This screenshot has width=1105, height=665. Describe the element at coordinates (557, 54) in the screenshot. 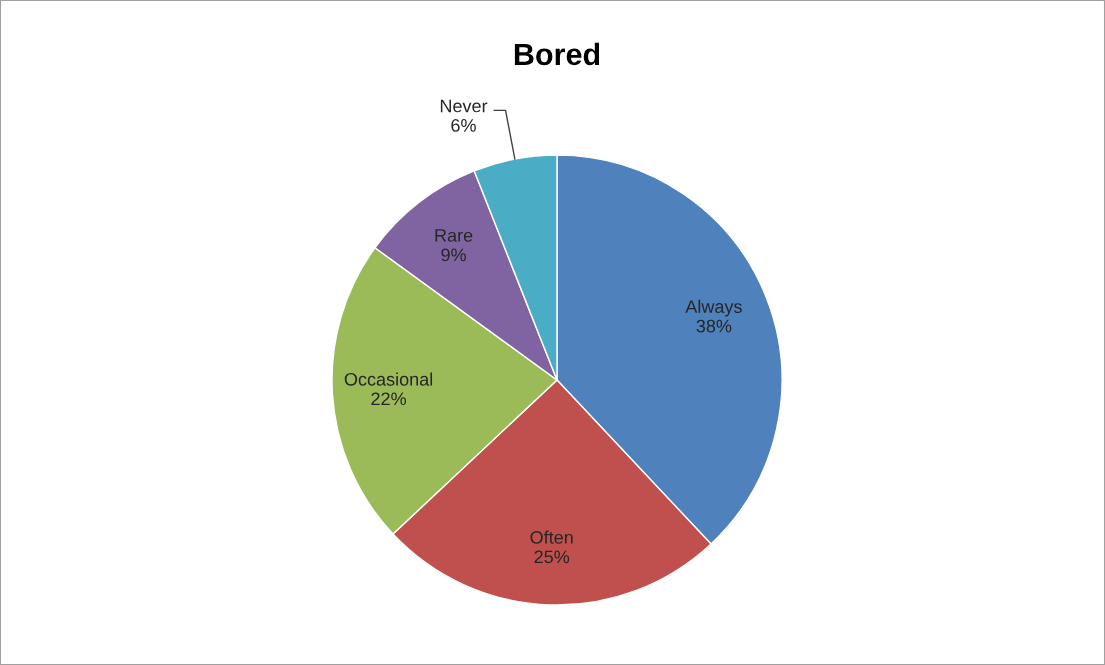

I see `chart-title: Bored` at that location.